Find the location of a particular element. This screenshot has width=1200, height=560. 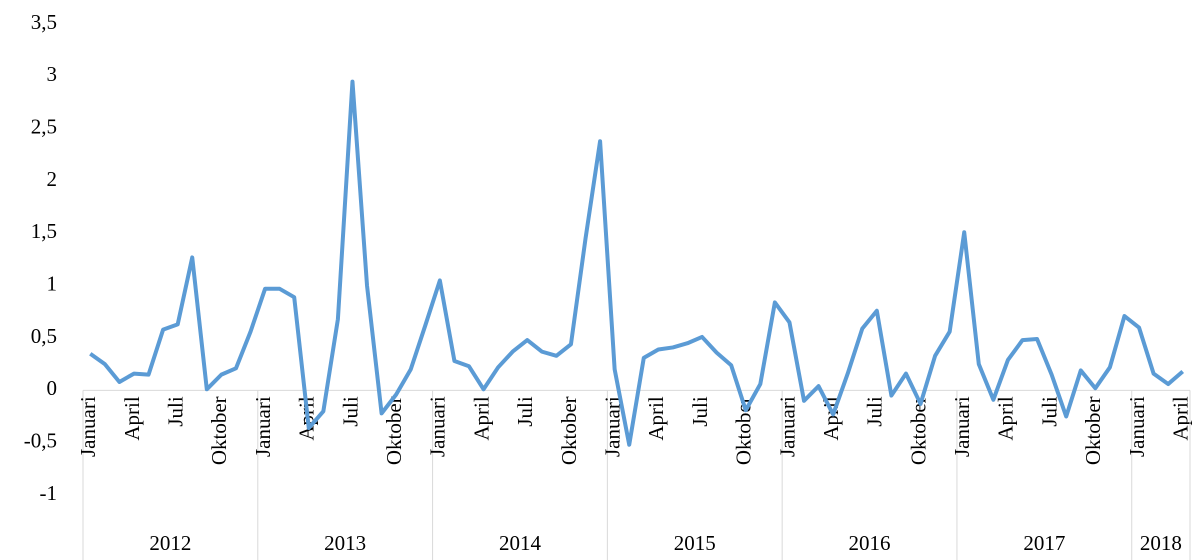

group-label: 2017 is located at coordinates (1044, 543).